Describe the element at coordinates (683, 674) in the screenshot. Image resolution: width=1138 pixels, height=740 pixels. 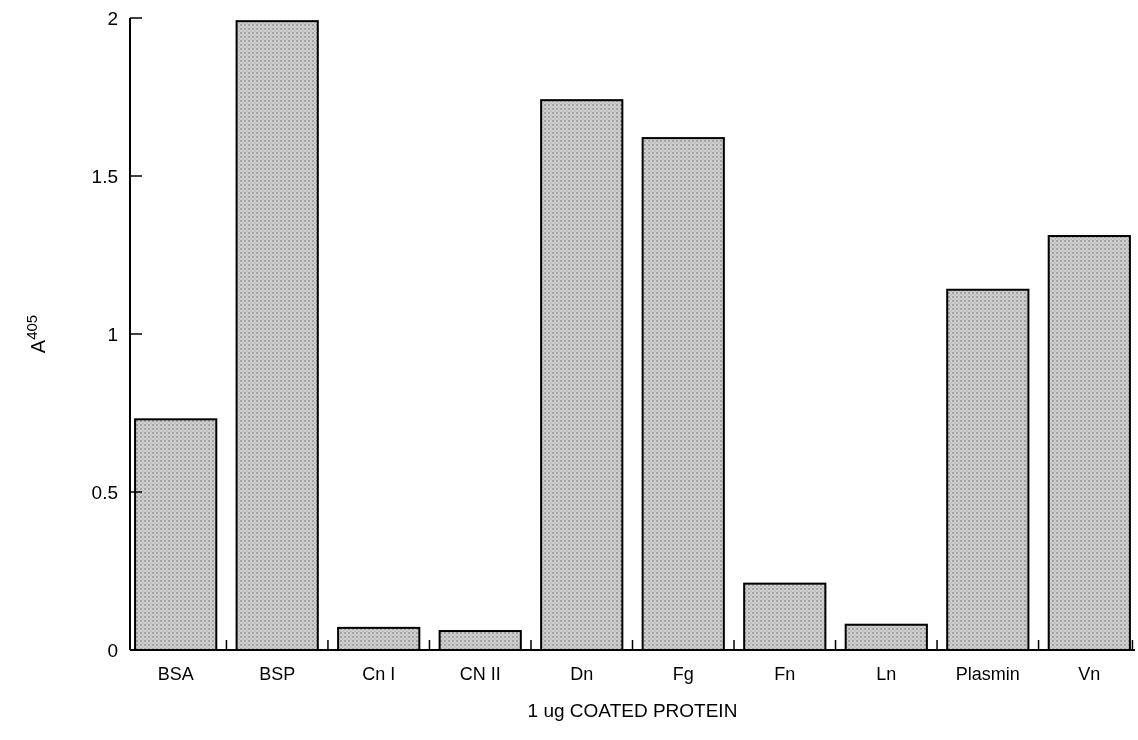
I see `x-tick-label: Fg` at that location.